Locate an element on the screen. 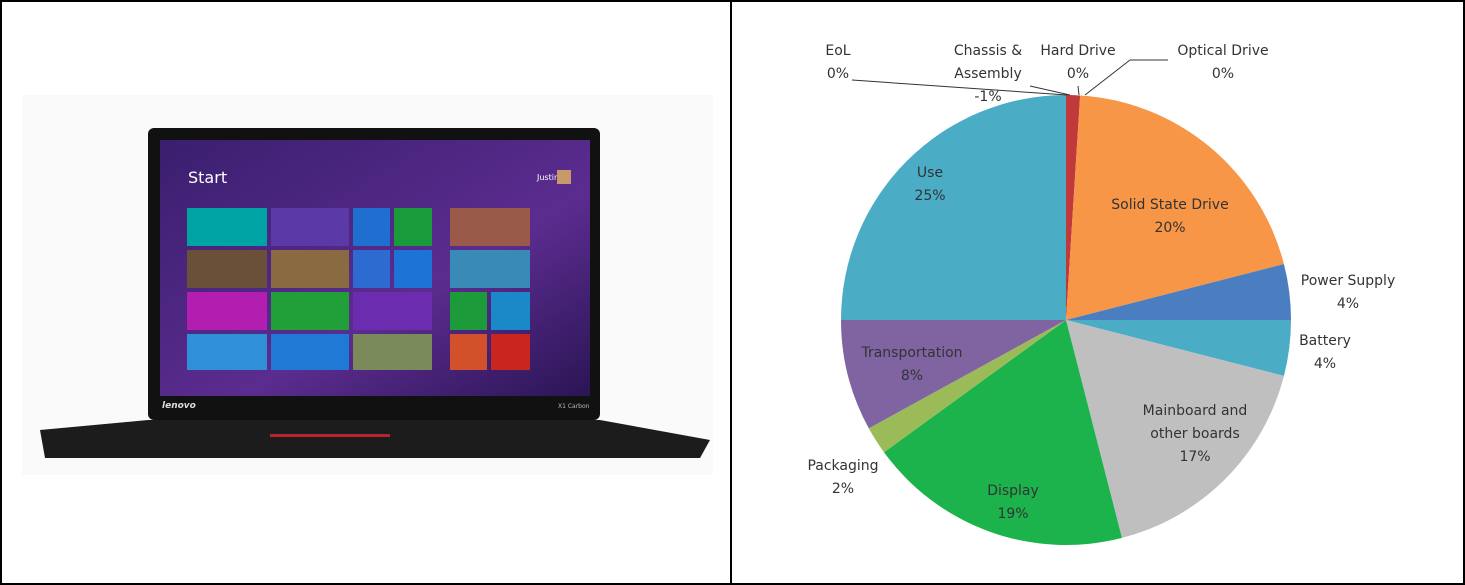 The image size is (1465, 585). slice-label: Display 19% is located at coordinates (1013, 503).